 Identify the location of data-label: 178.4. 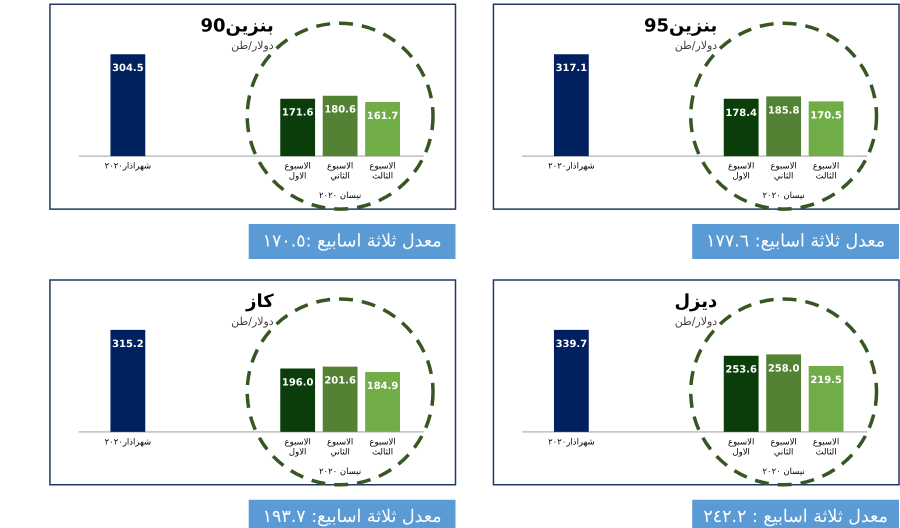
(741, 113).